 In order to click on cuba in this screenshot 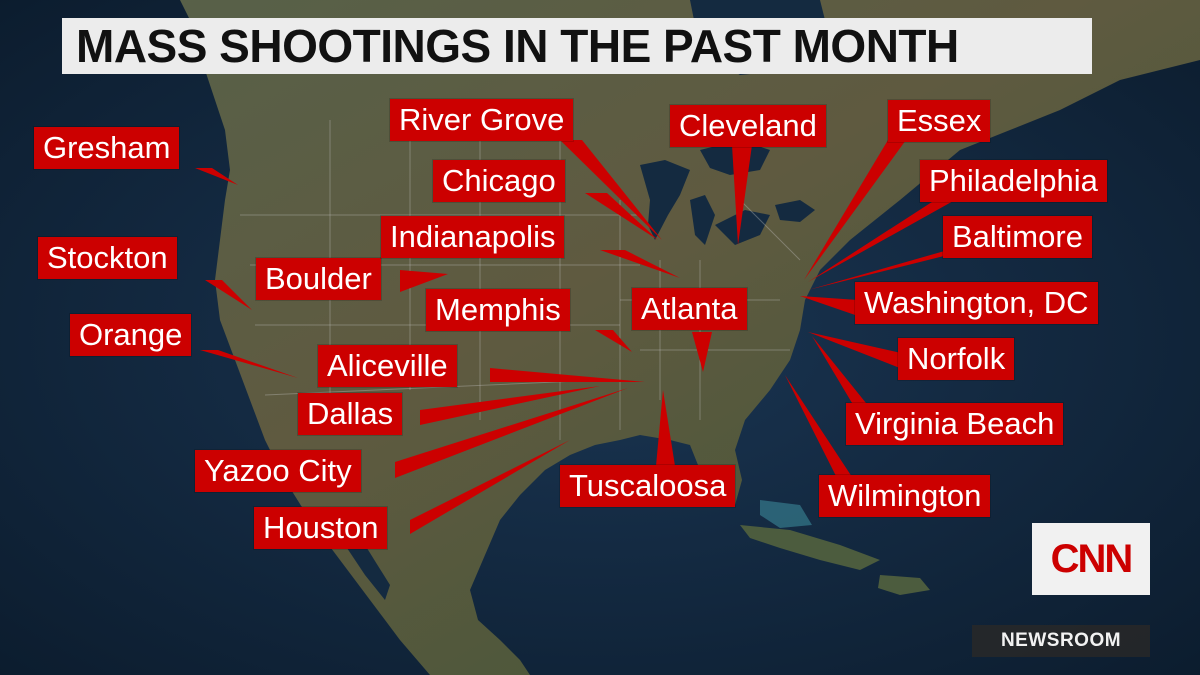, I will do `click(810, 547)`.